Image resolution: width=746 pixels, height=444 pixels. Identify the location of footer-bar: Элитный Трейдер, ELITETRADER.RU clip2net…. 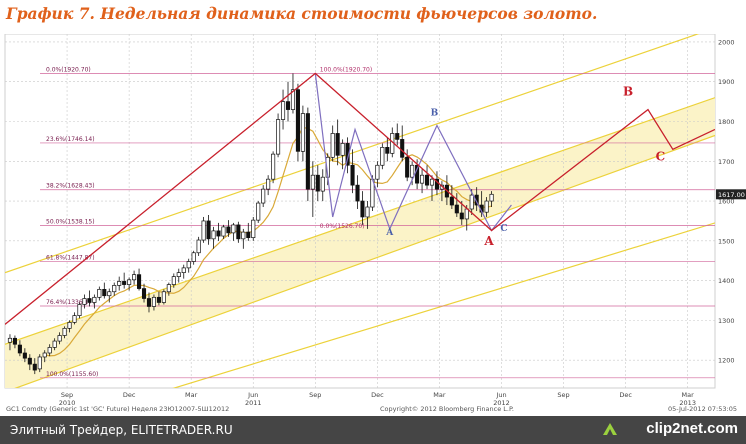
(373, 430).